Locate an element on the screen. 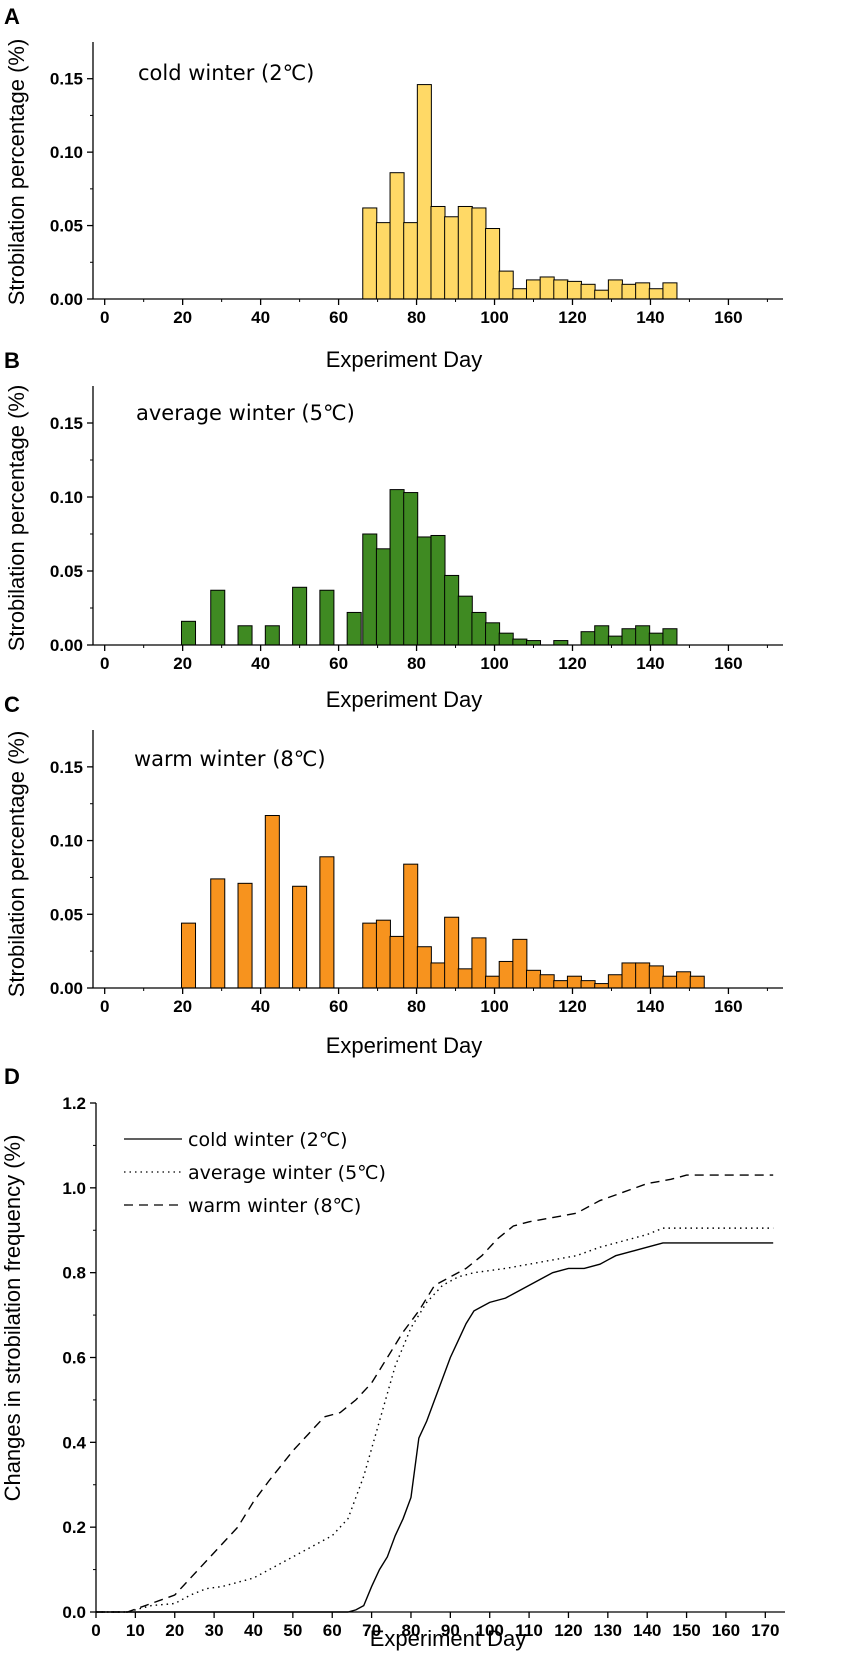 Image resolution: width=853 pixels, height=1662 pixels. x-tick-label: 0 is located at coordinates (95, 1630).